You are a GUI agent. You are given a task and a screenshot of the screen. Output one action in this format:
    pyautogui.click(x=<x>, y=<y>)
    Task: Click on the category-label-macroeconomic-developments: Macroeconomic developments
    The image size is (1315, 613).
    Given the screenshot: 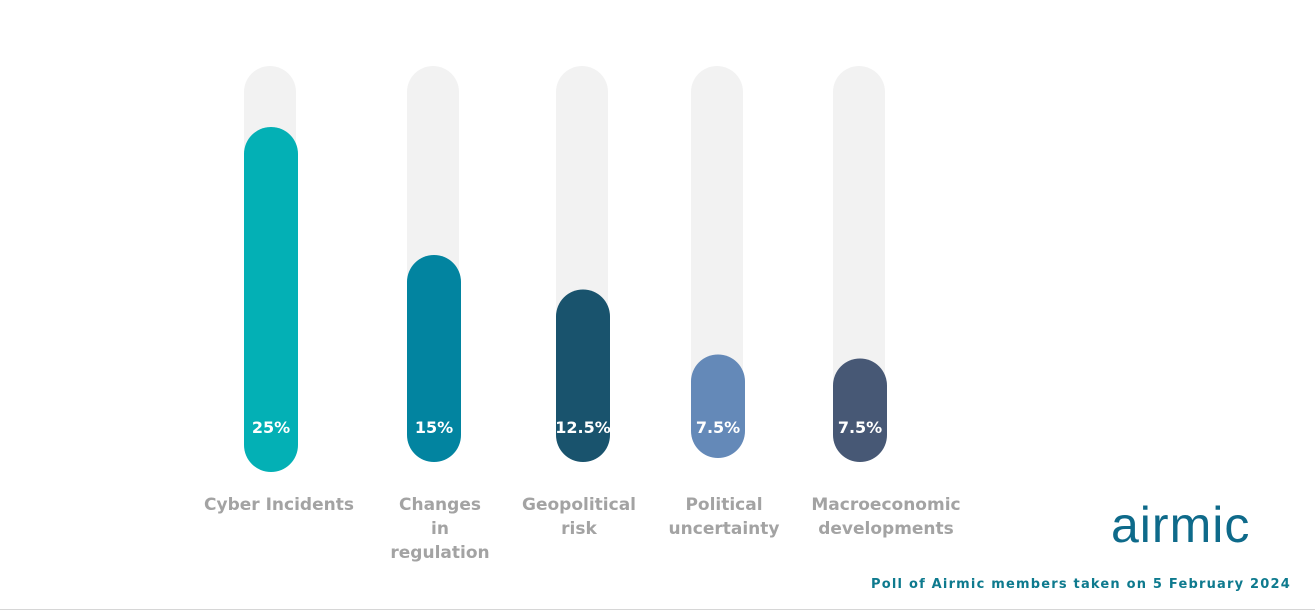 What is the action you would take?
    pyautogui.click(x=885, y=517)
    